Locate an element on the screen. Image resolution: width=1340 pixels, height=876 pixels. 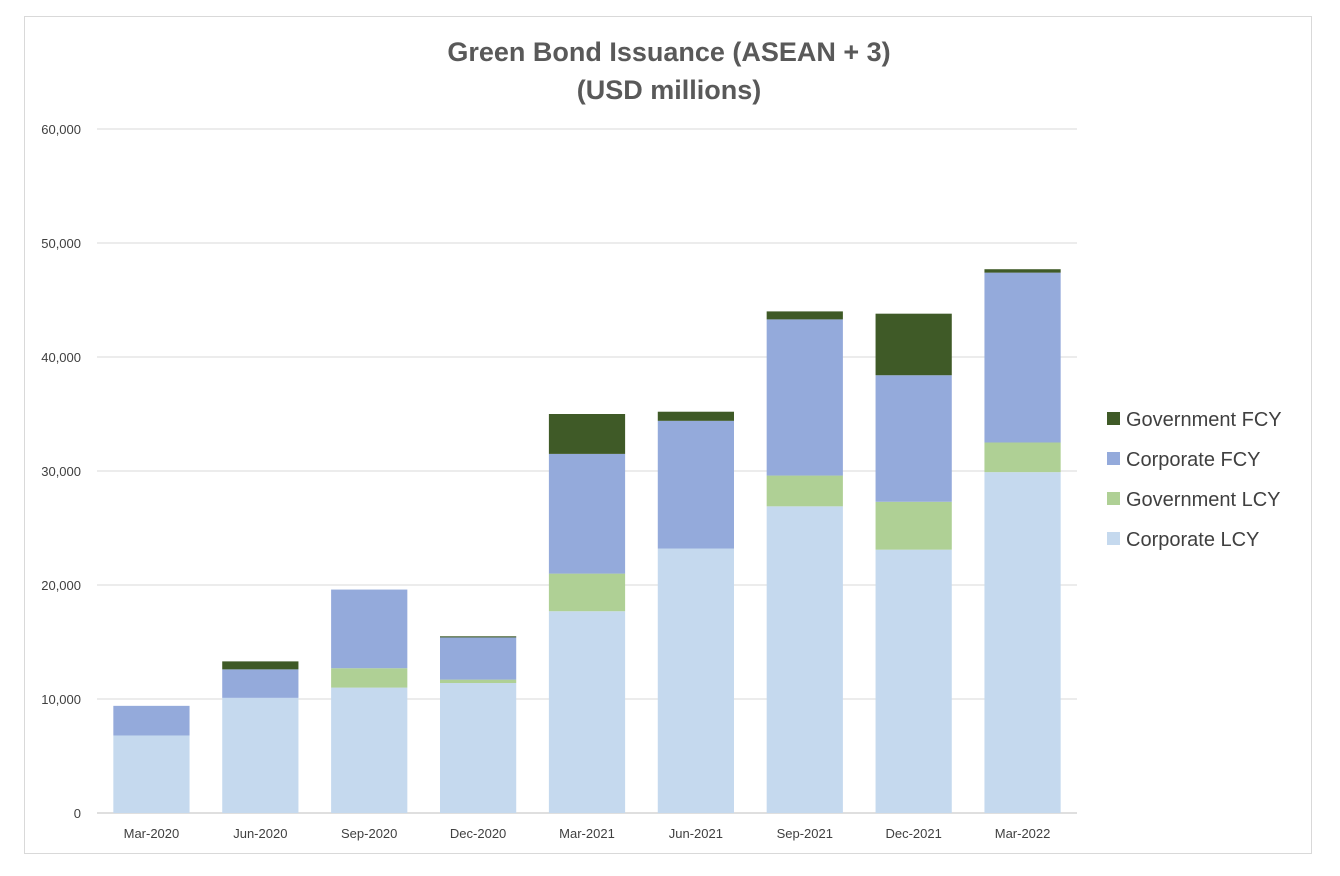
x-tick-label: Mar-2021 is located at coordinates (587, 833).